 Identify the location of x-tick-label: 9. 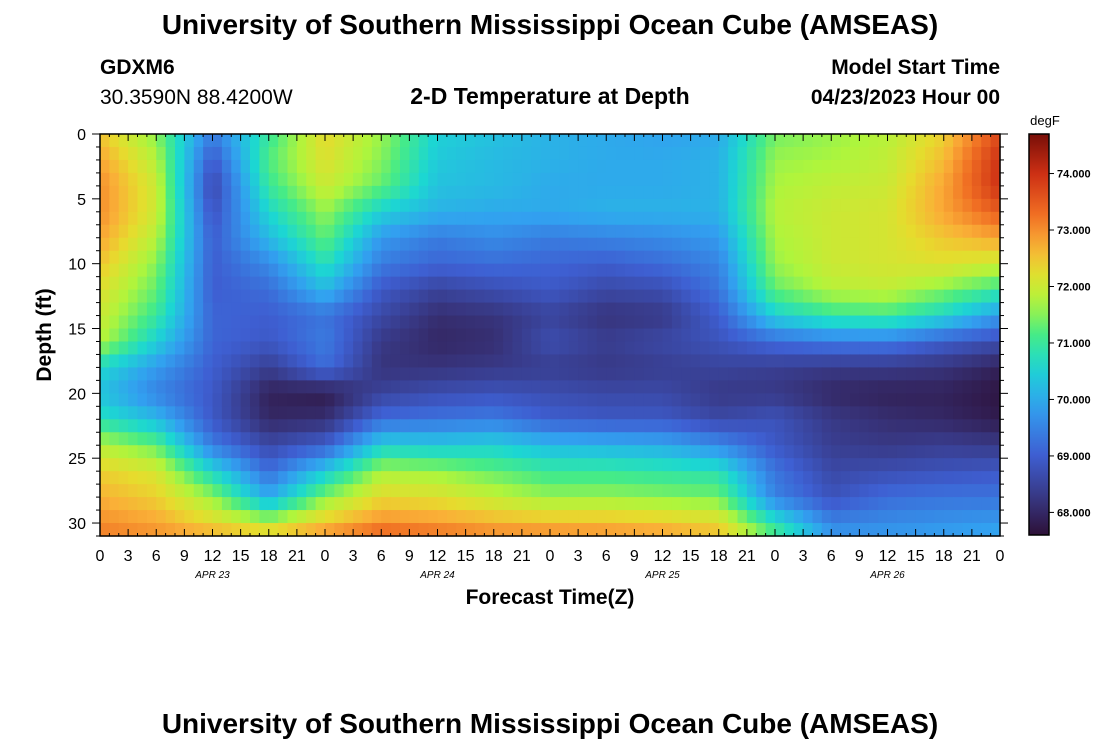
(859, 556).